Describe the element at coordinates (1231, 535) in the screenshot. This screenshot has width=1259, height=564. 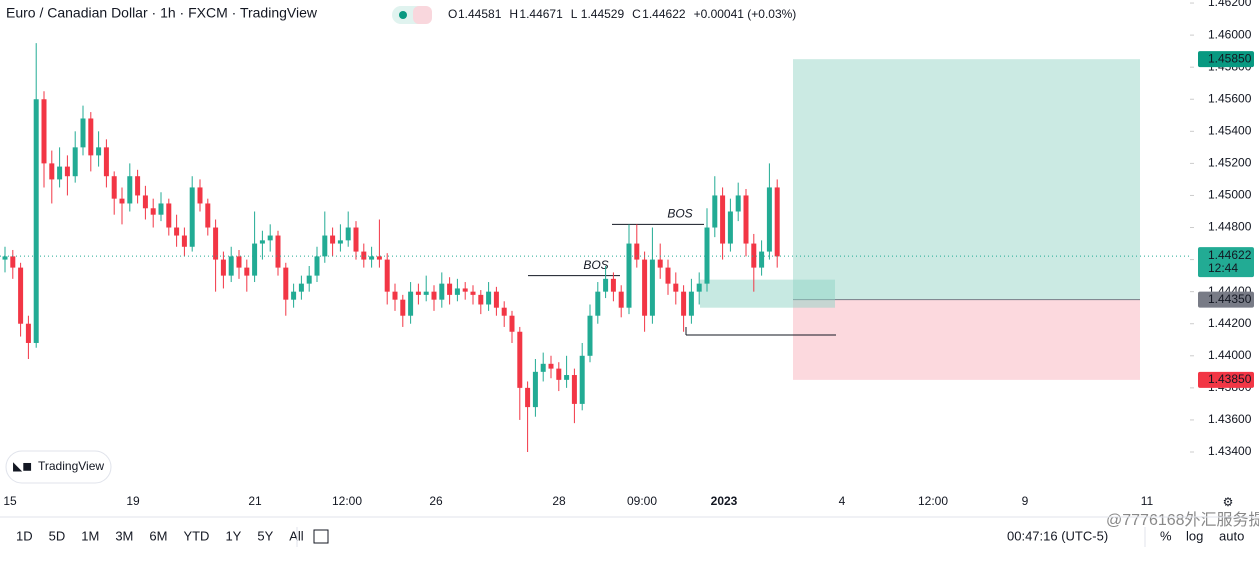
I see `scale-button: auto` at that location.